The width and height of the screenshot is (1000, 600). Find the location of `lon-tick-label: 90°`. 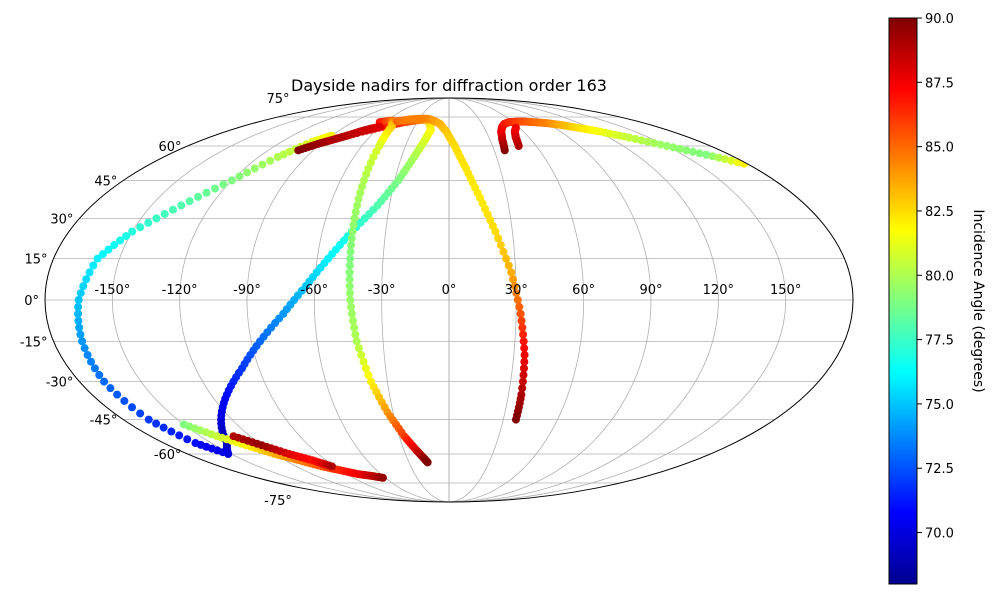

lon-tick-label: 90° is located at coordinates (650, 290).